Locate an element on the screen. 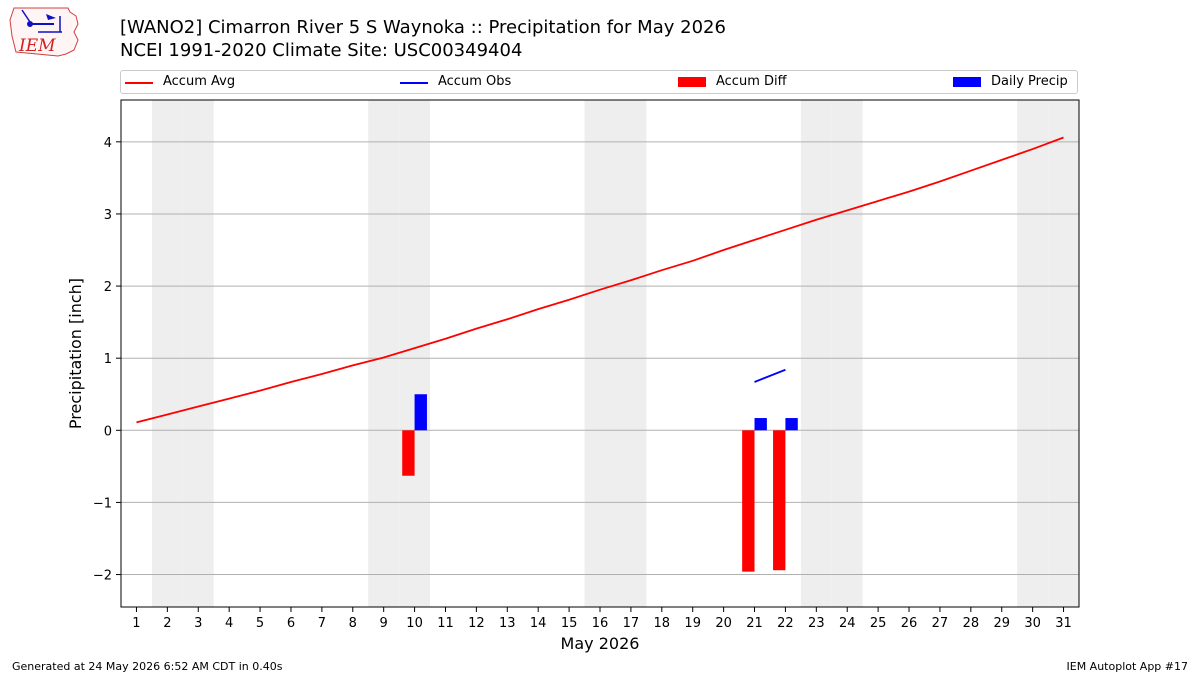 The image size is (1200, 675). x-tick-label-5: 5 is located at coordinates (260, 623).